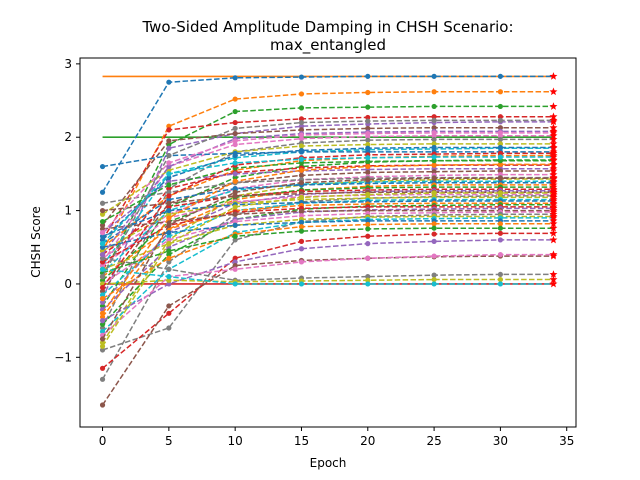 The width and height of the screenshot is (640, 480). What do you see at coordinates (68, 211) in the screenshot?
I see `y-tick-label: 1` at bounding box center [68, 211].